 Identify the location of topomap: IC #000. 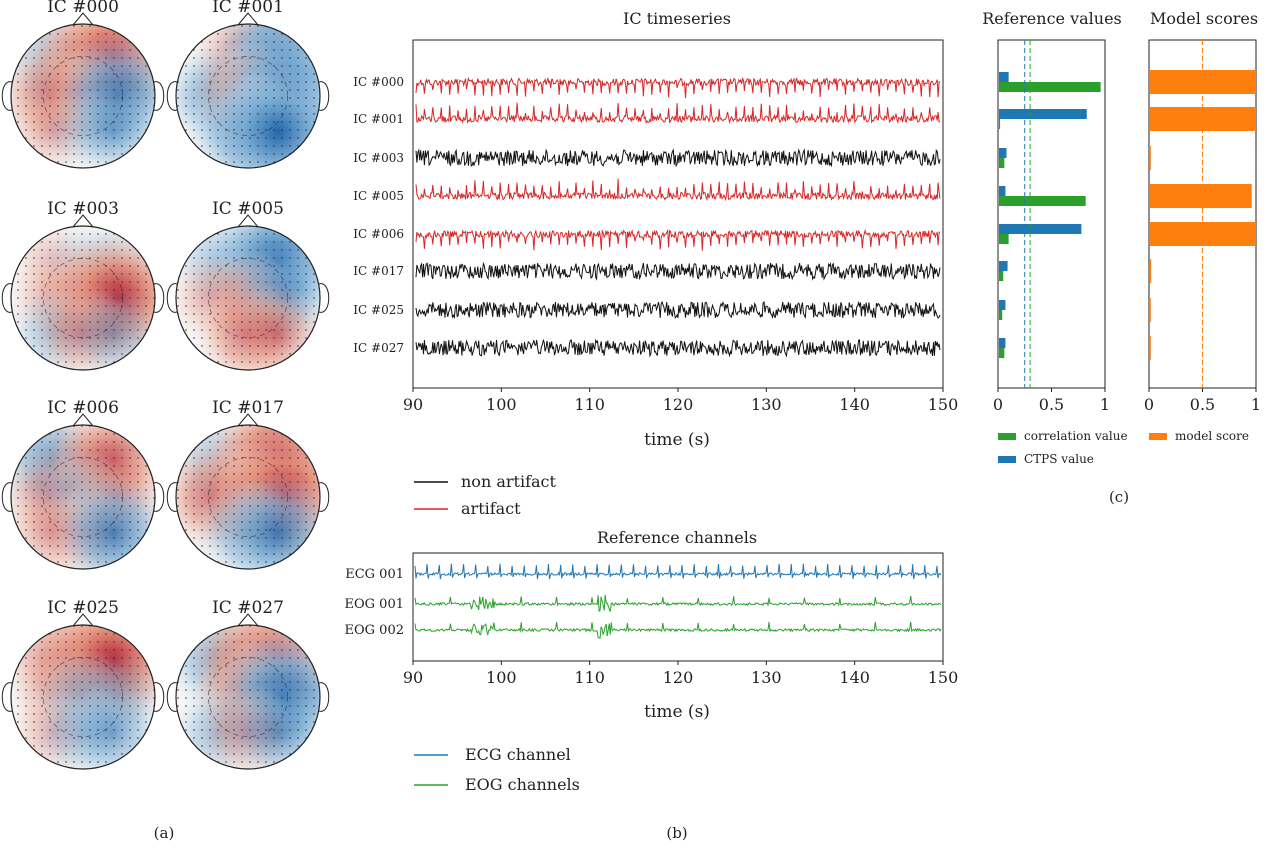
(83, 84).